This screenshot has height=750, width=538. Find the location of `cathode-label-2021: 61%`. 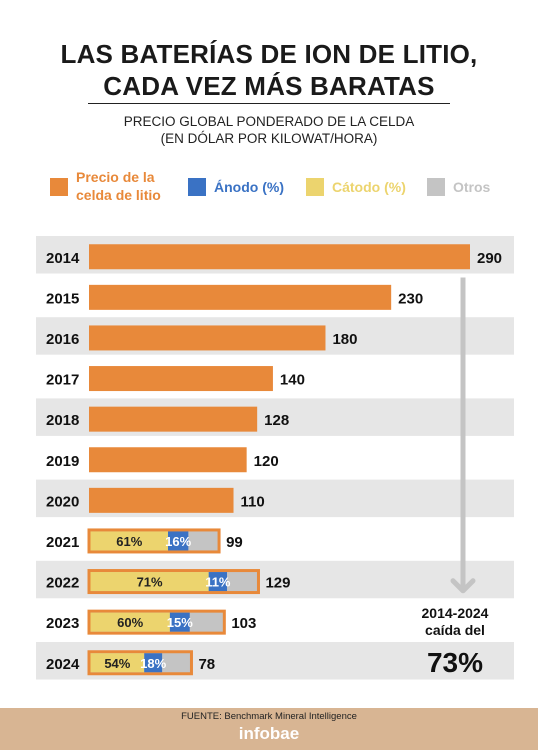

cathode-label-2021: 61% is located at coordinates (129, 541).